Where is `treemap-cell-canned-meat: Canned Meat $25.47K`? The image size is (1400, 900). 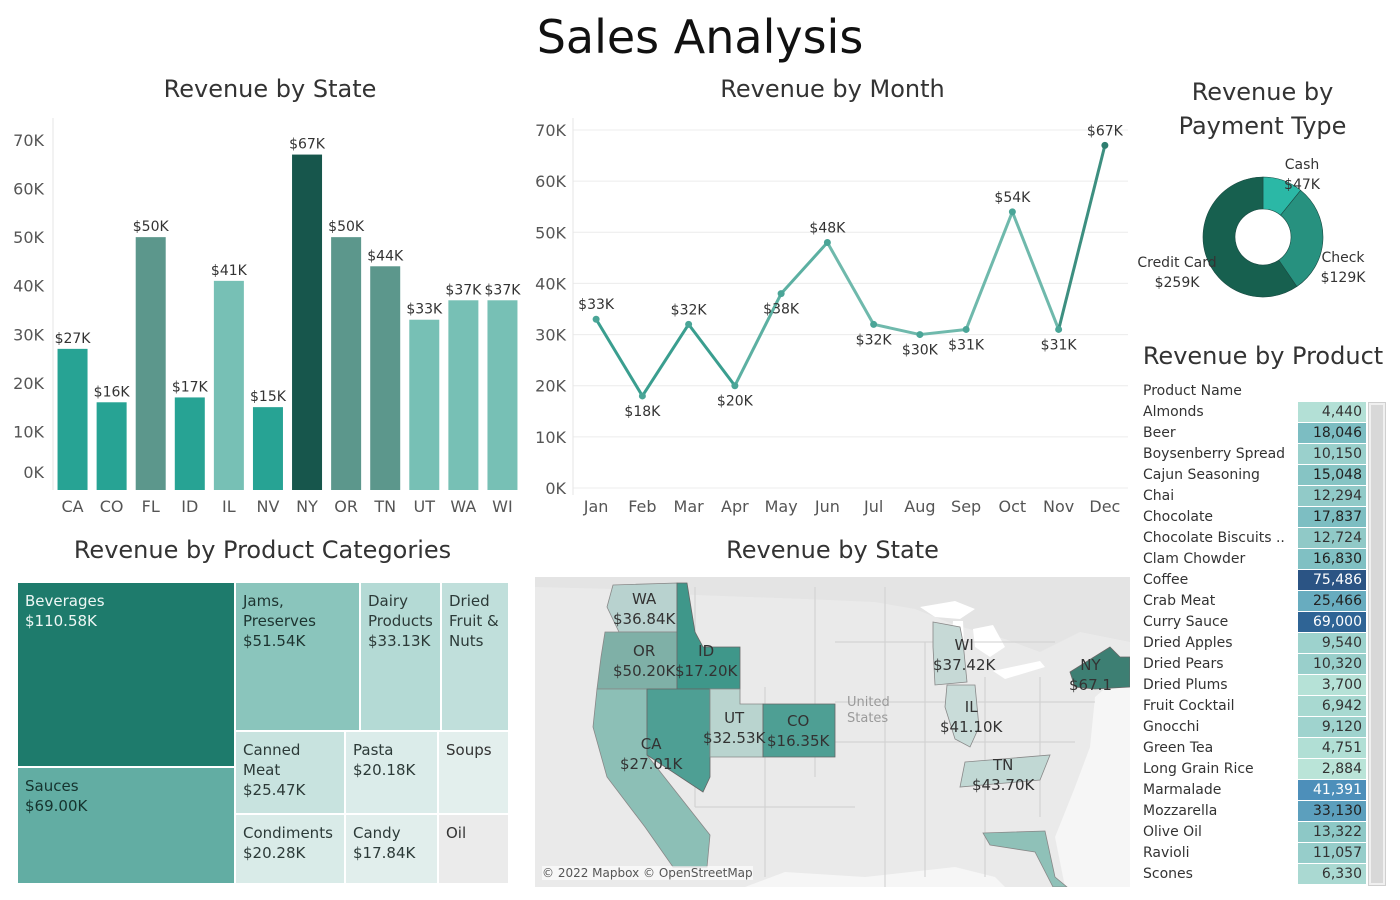 treemap-cell-canned-meat: Canned Meat $25.47K is located at coordinates (290, 772).